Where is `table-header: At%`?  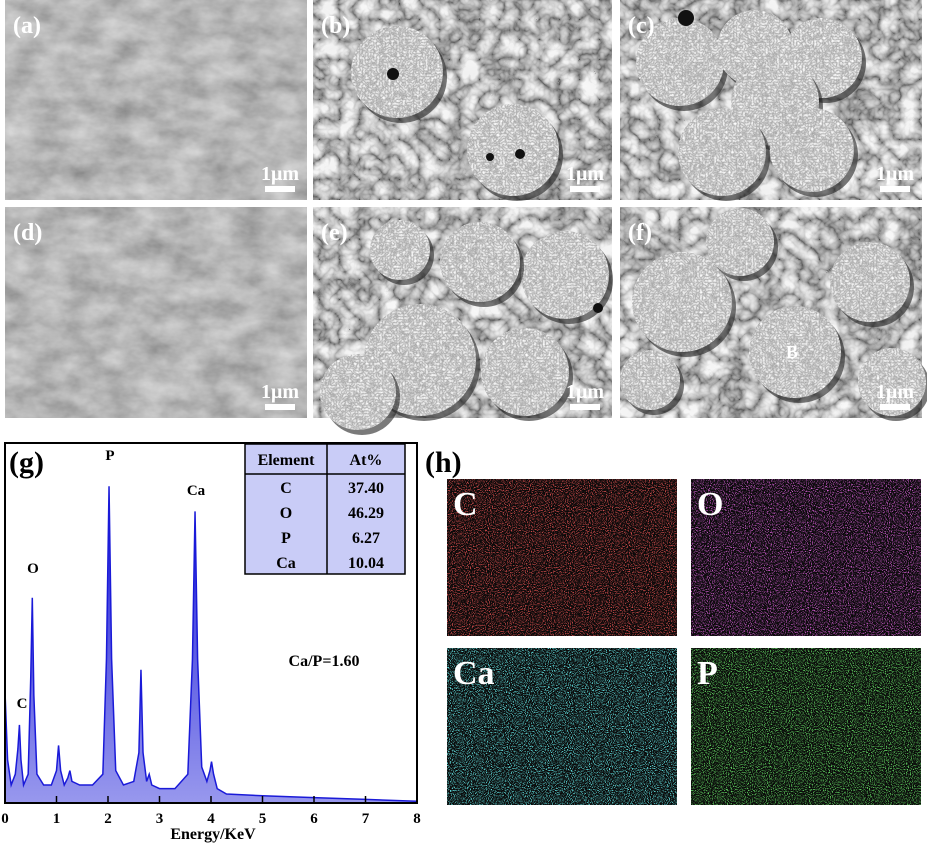 table-header: At% is located at coordinates (366, 460).